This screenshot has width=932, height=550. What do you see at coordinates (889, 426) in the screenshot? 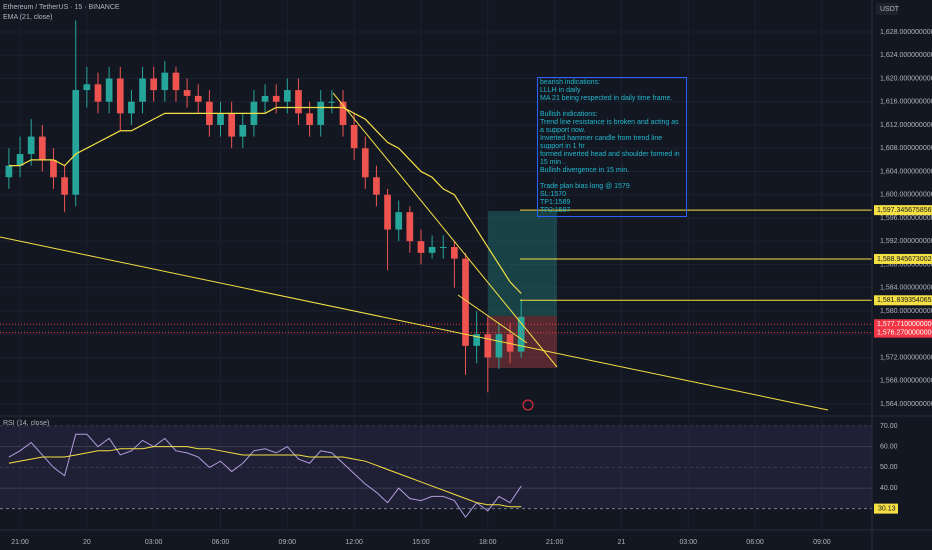
I see `rsi-tick-label: 70.00` at bounding box center [889, 426].